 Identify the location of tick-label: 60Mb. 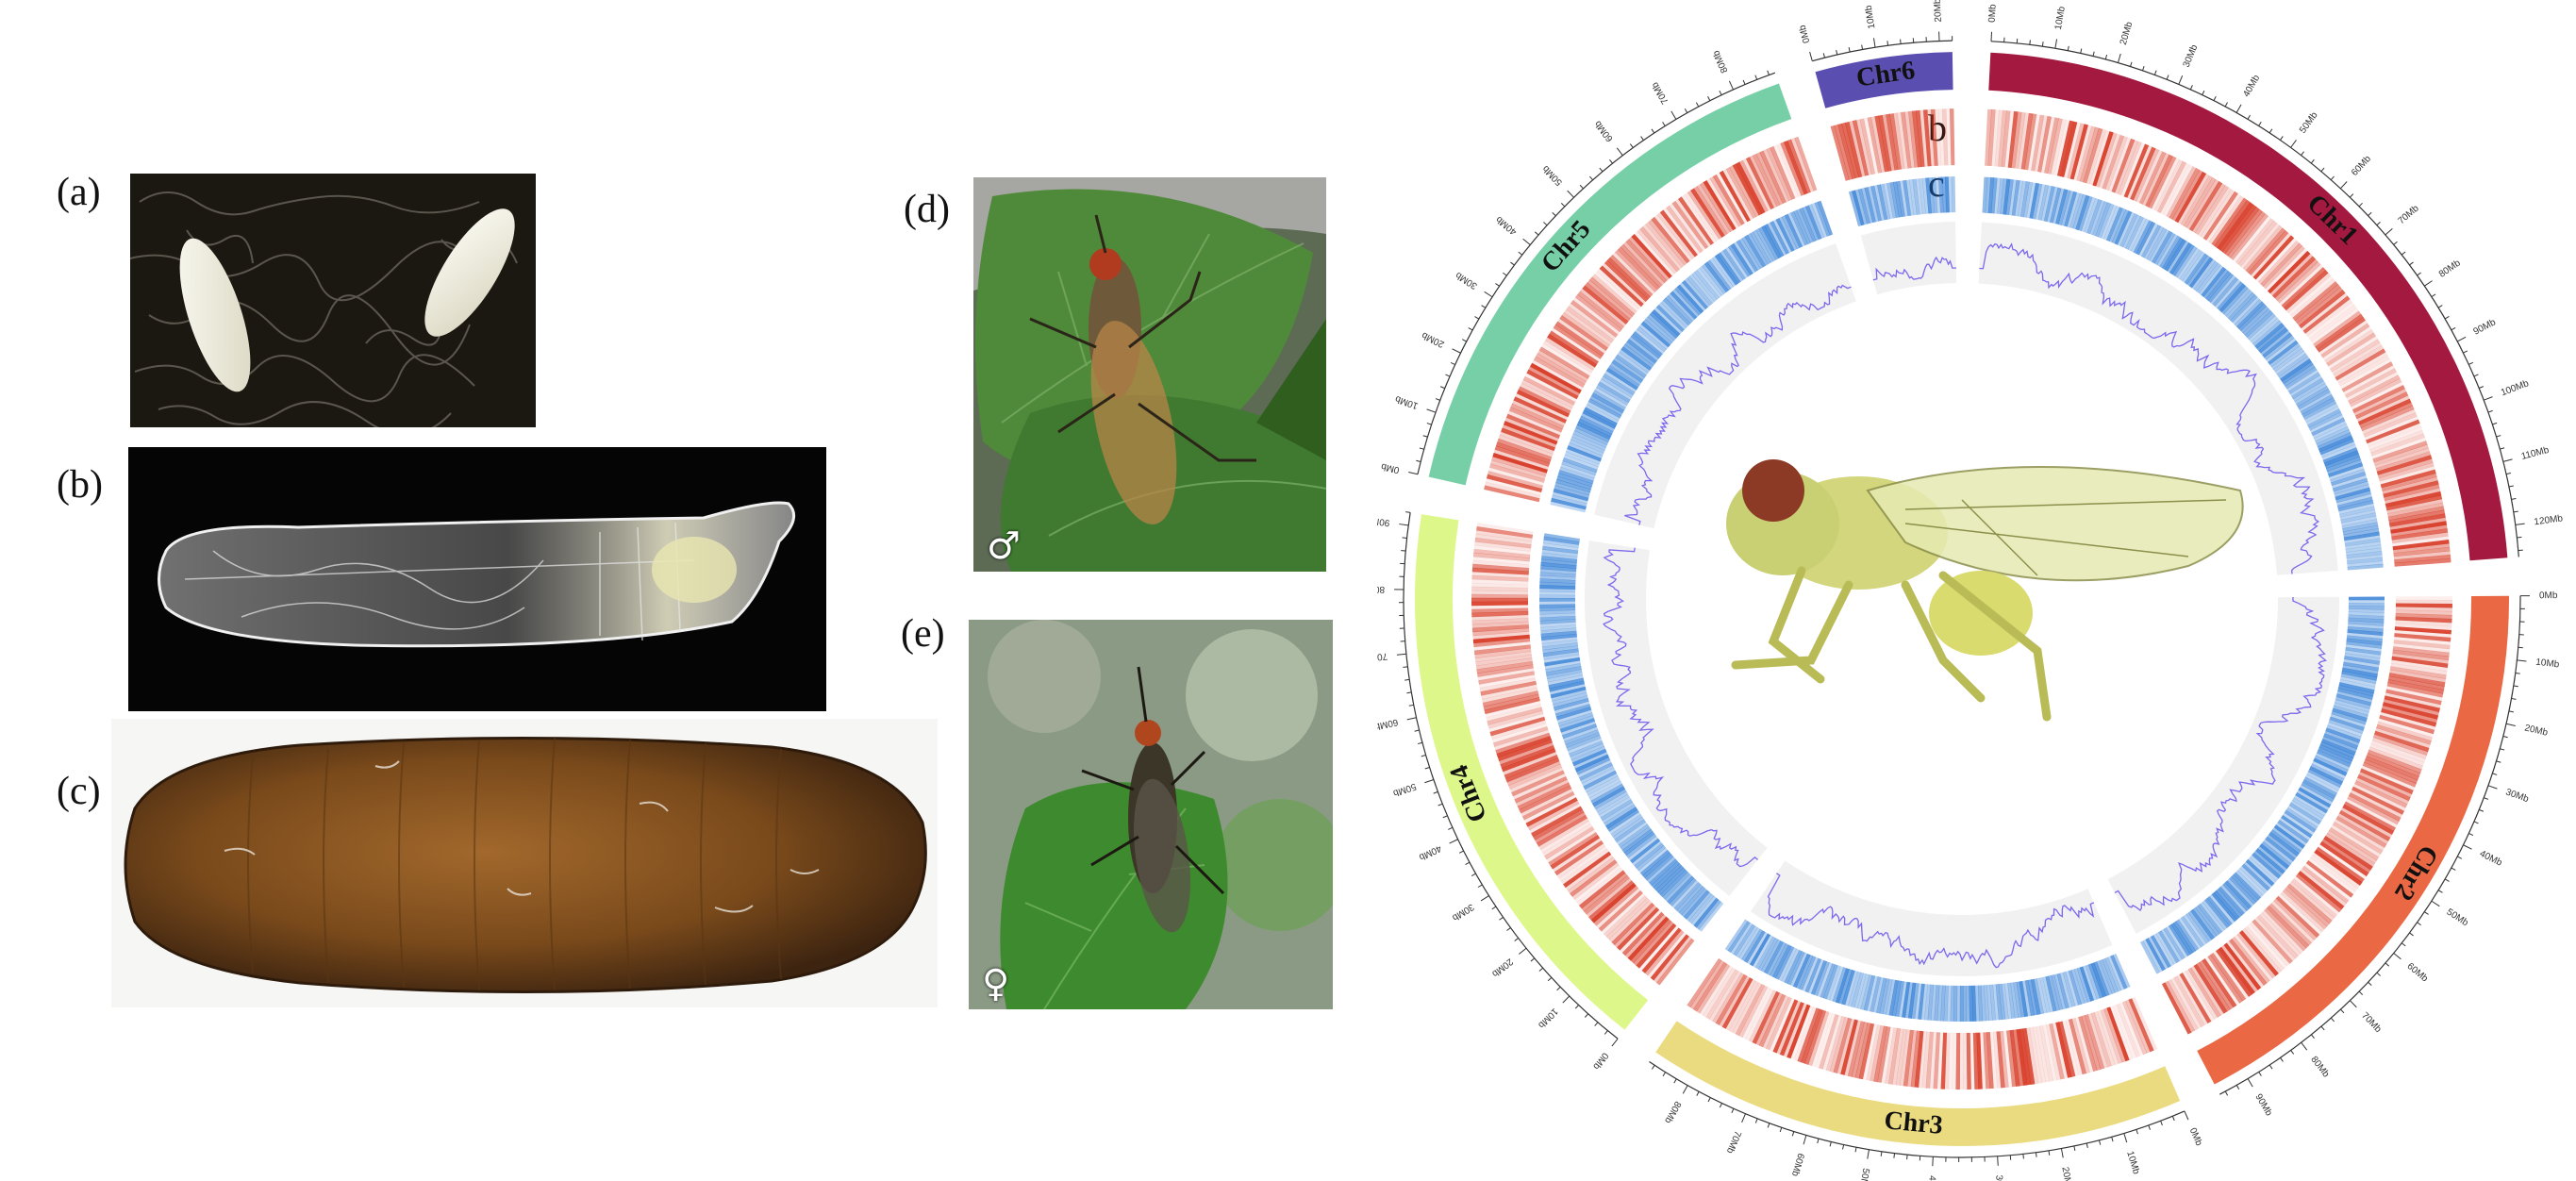
(2418, 973).